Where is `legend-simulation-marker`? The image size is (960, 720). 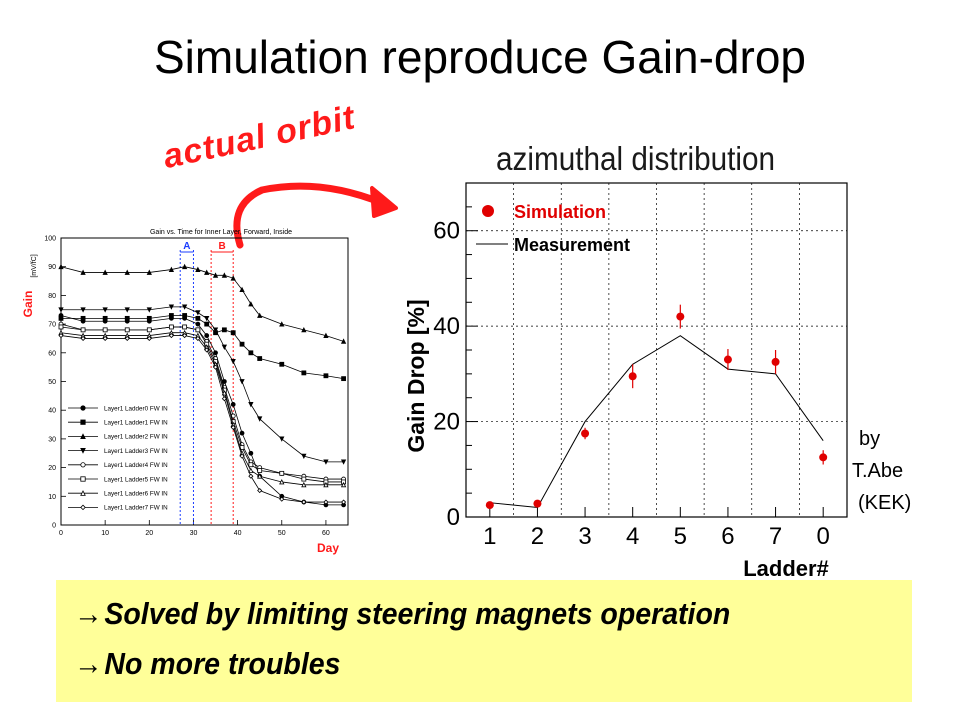 legend-simulation-marker is located at coordinates (488, 211).